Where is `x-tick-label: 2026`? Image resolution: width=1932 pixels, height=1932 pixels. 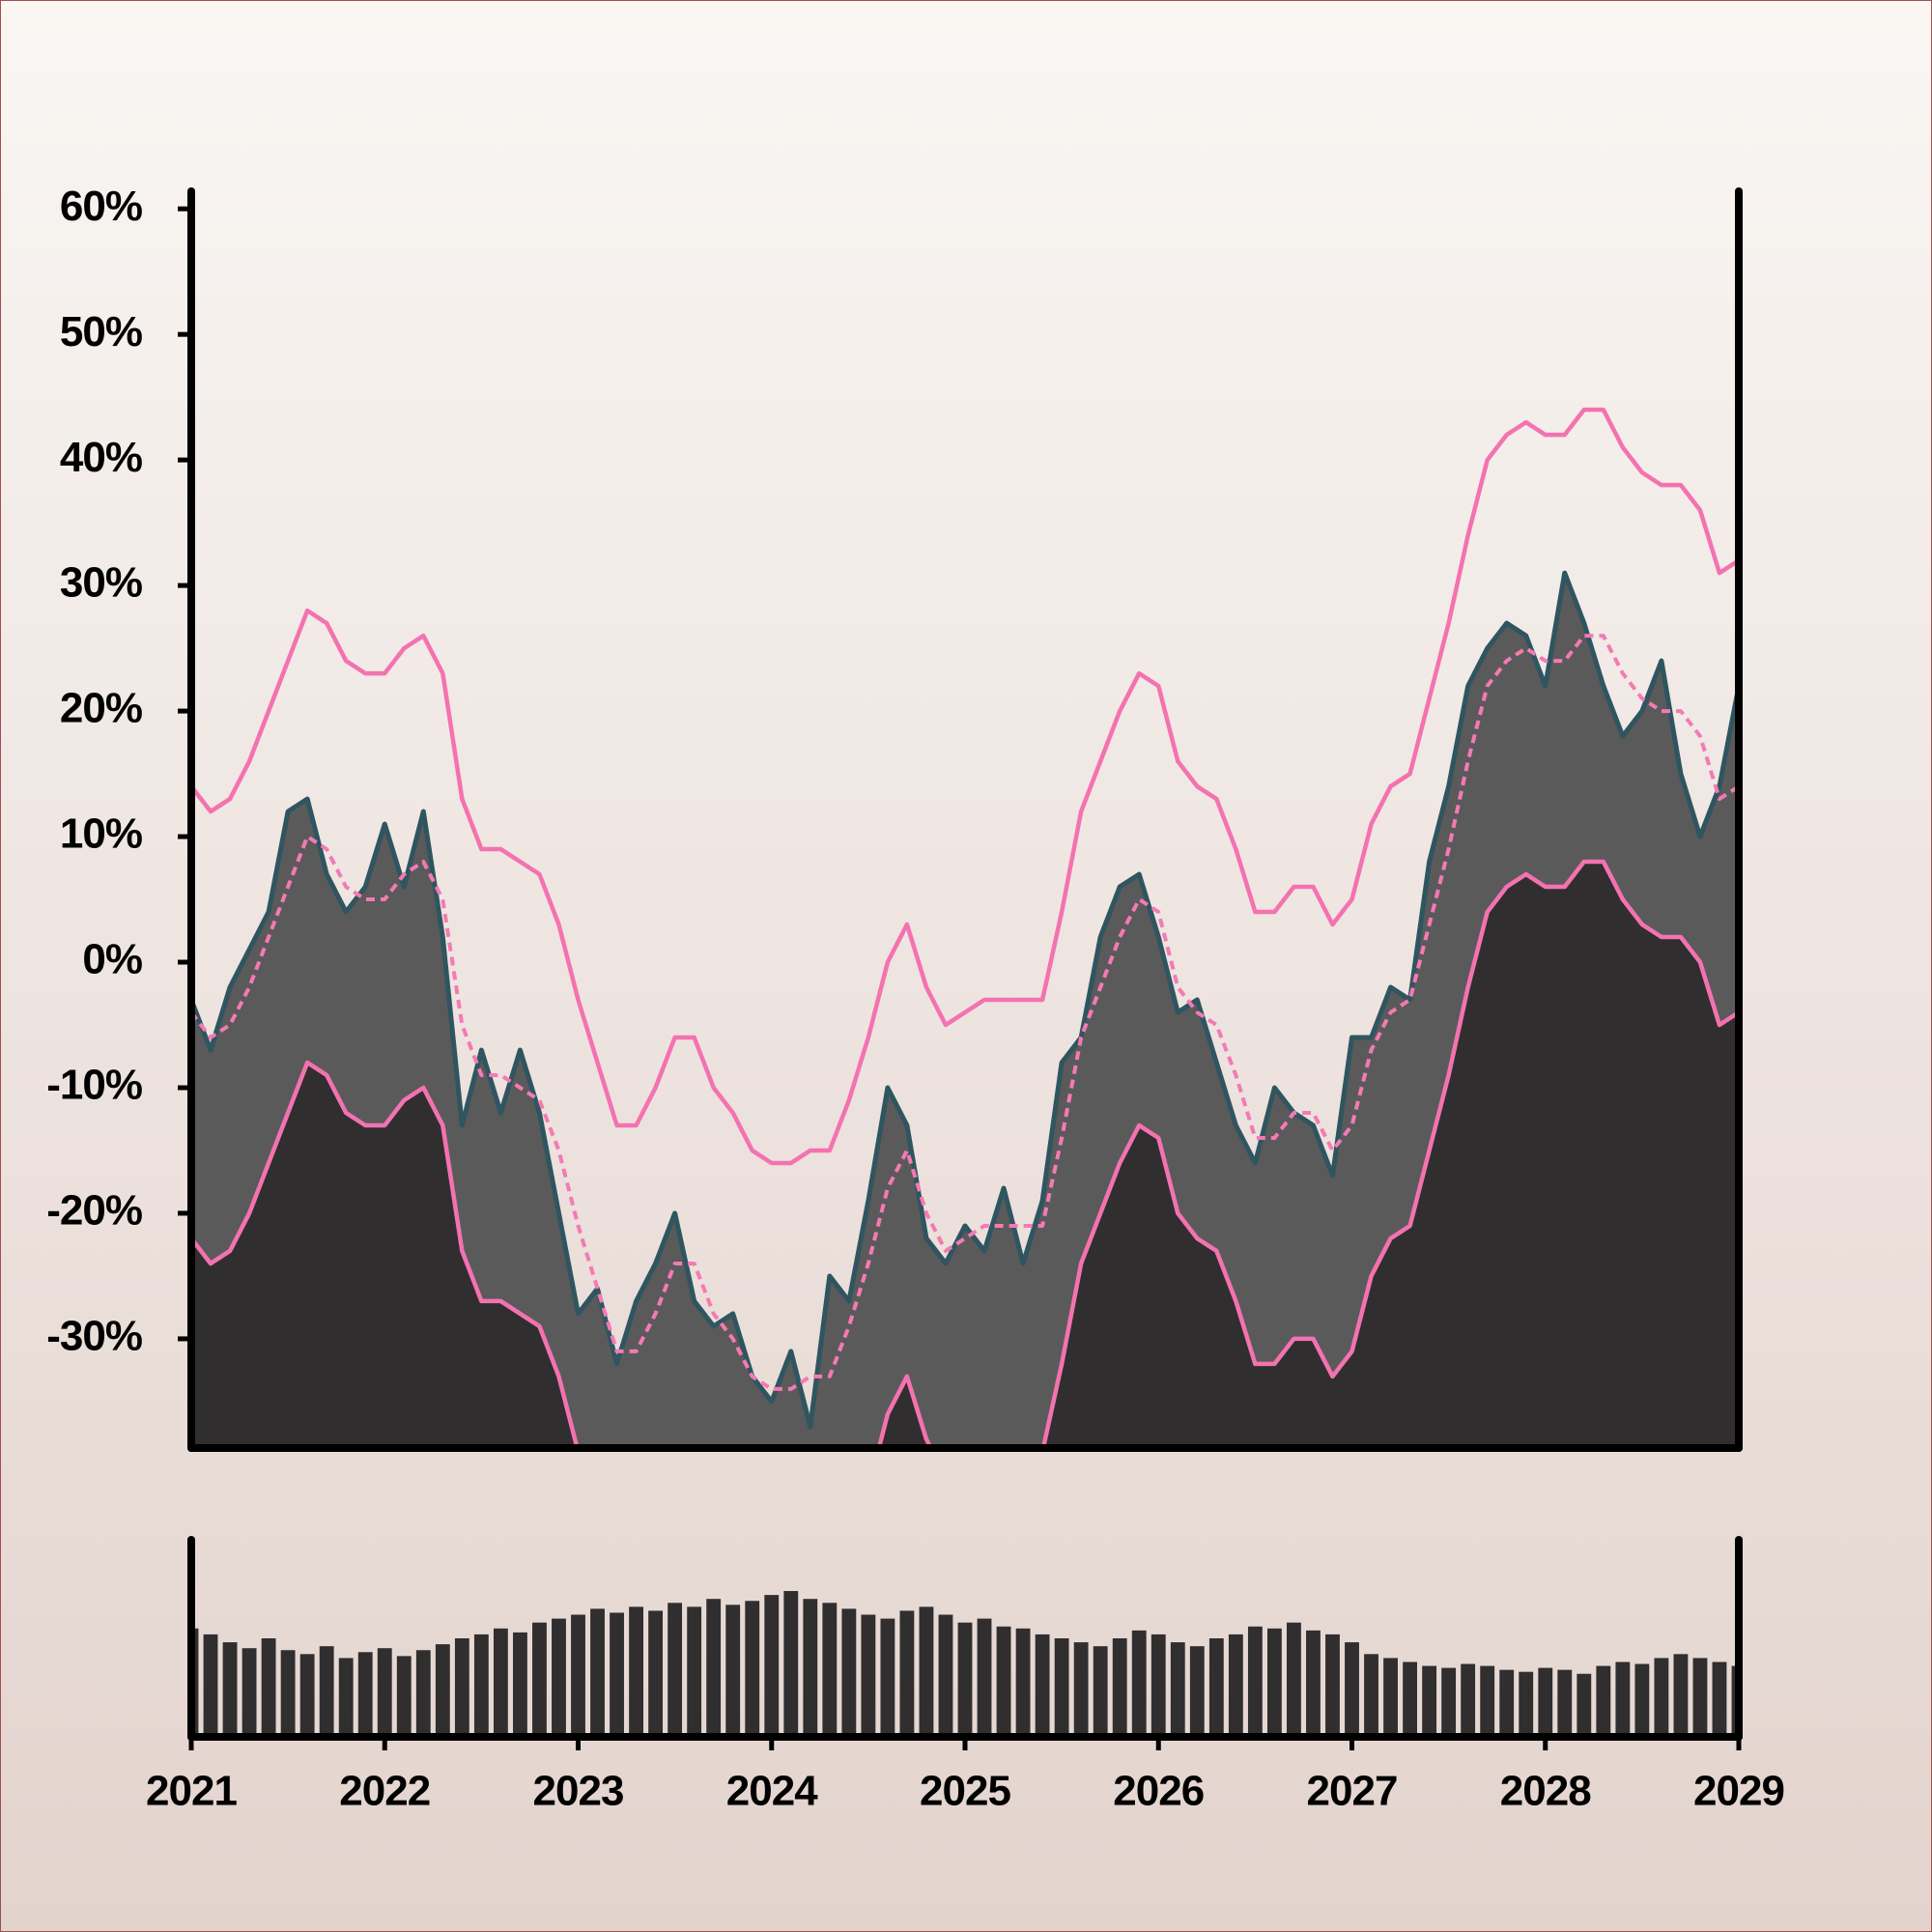 x-tick-label: 2026 is located at coordinates (1158, 1791).